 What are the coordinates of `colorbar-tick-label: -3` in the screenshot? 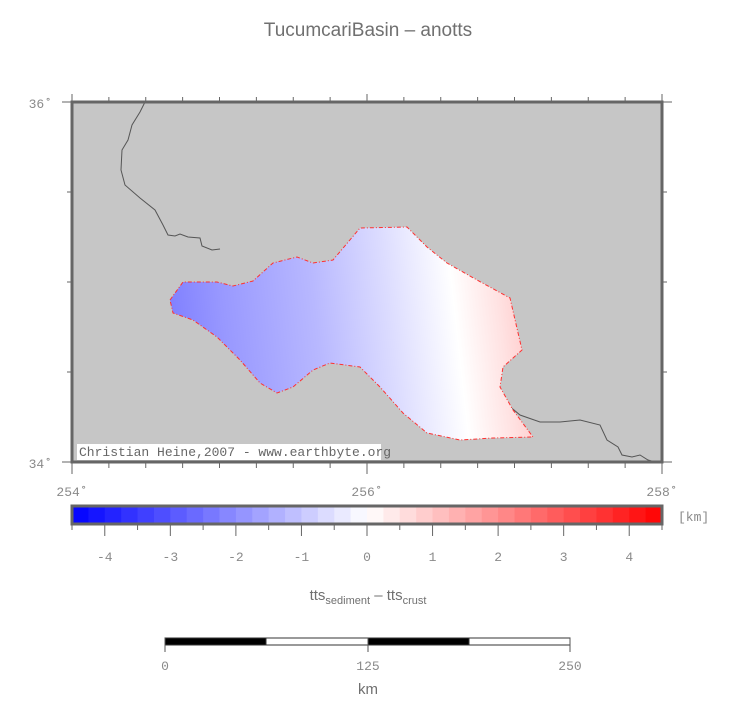 It's located at (171, 557).